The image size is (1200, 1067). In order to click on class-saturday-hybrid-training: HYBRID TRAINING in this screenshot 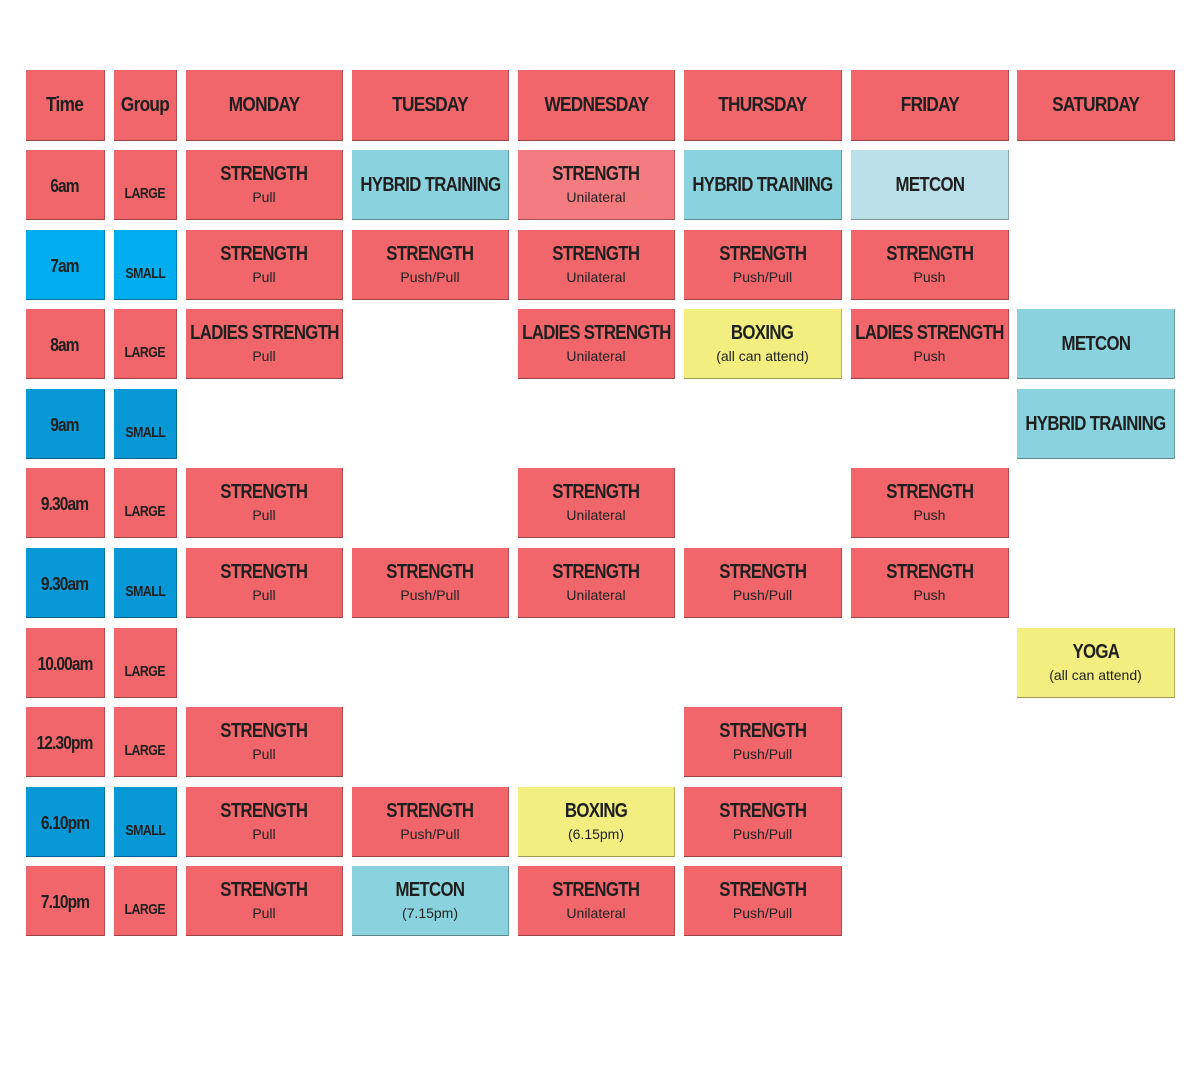, I will do `click(1096, 424)`.